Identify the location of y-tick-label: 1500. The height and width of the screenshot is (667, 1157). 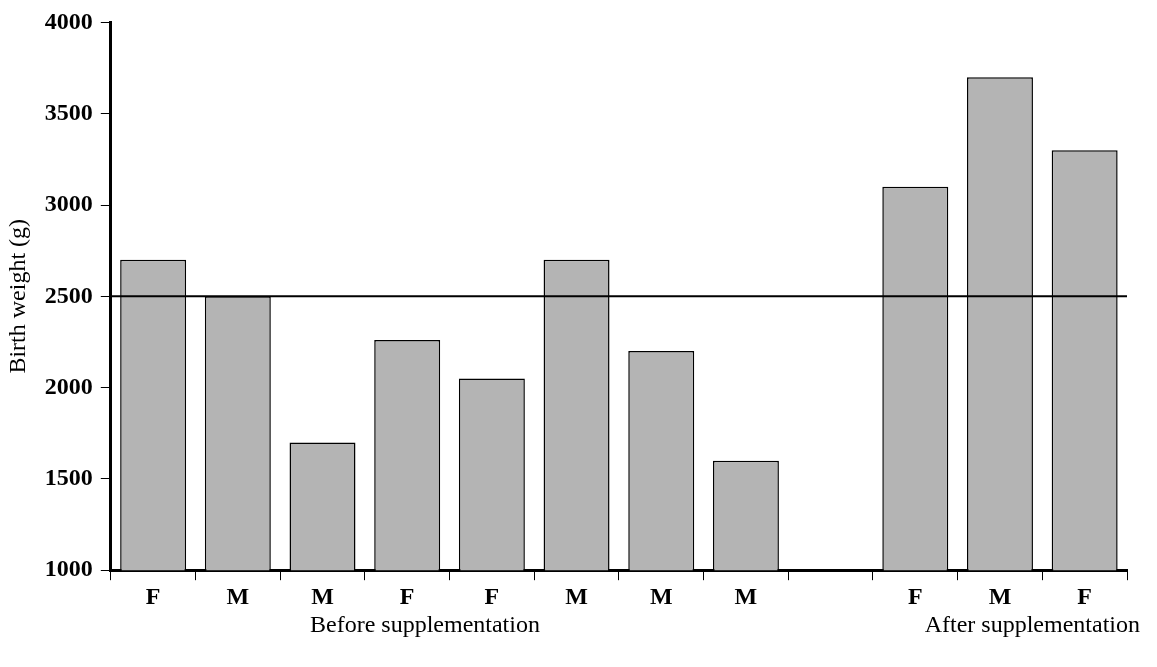
(68, 477).